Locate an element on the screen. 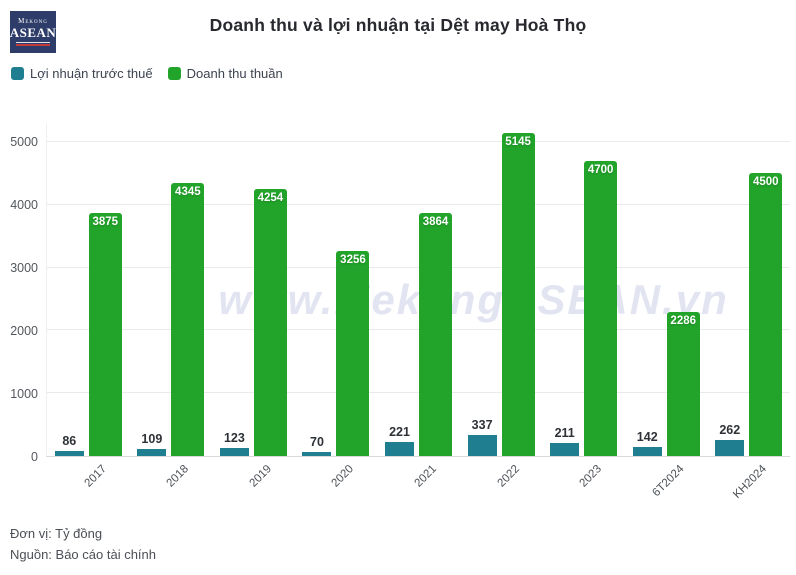  revenue-bar-6T2024: 2286 is located at coordinates (683, 384).